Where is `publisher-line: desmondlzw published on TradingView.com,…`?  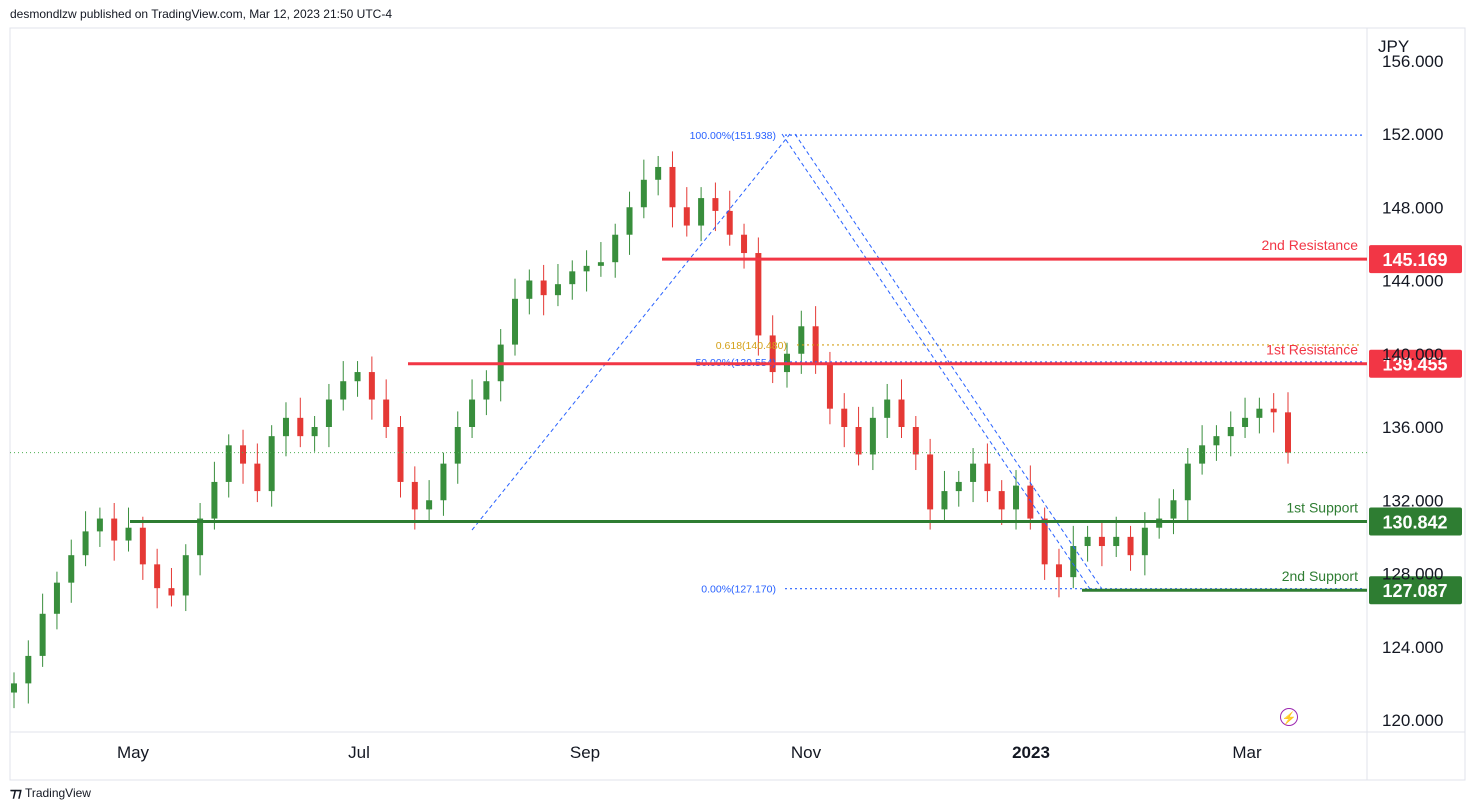 publisher-line: desmondlzw published on TradingView.com,… is located at coordinates (201, 14).